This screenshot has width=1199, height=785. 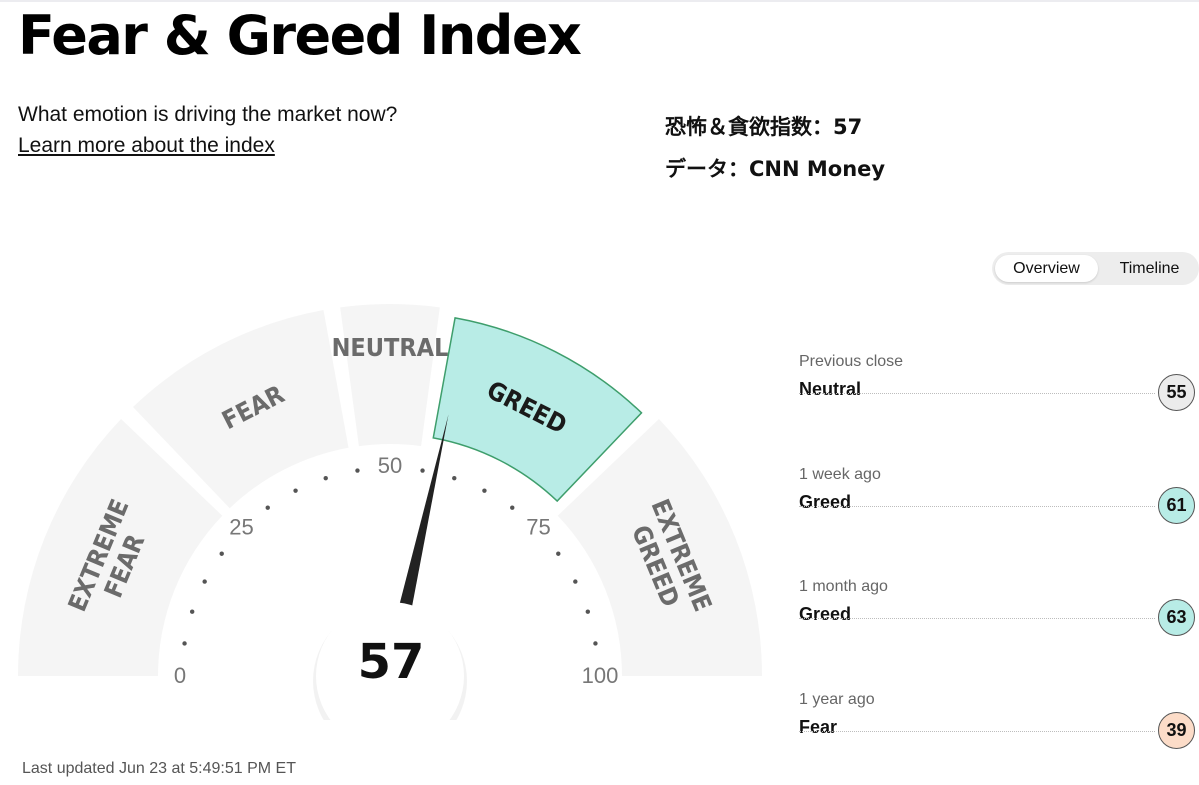 What do you see at coordinates (599, 1) in the screenshot?
I see `top-border` at bounding box center [599, 1].